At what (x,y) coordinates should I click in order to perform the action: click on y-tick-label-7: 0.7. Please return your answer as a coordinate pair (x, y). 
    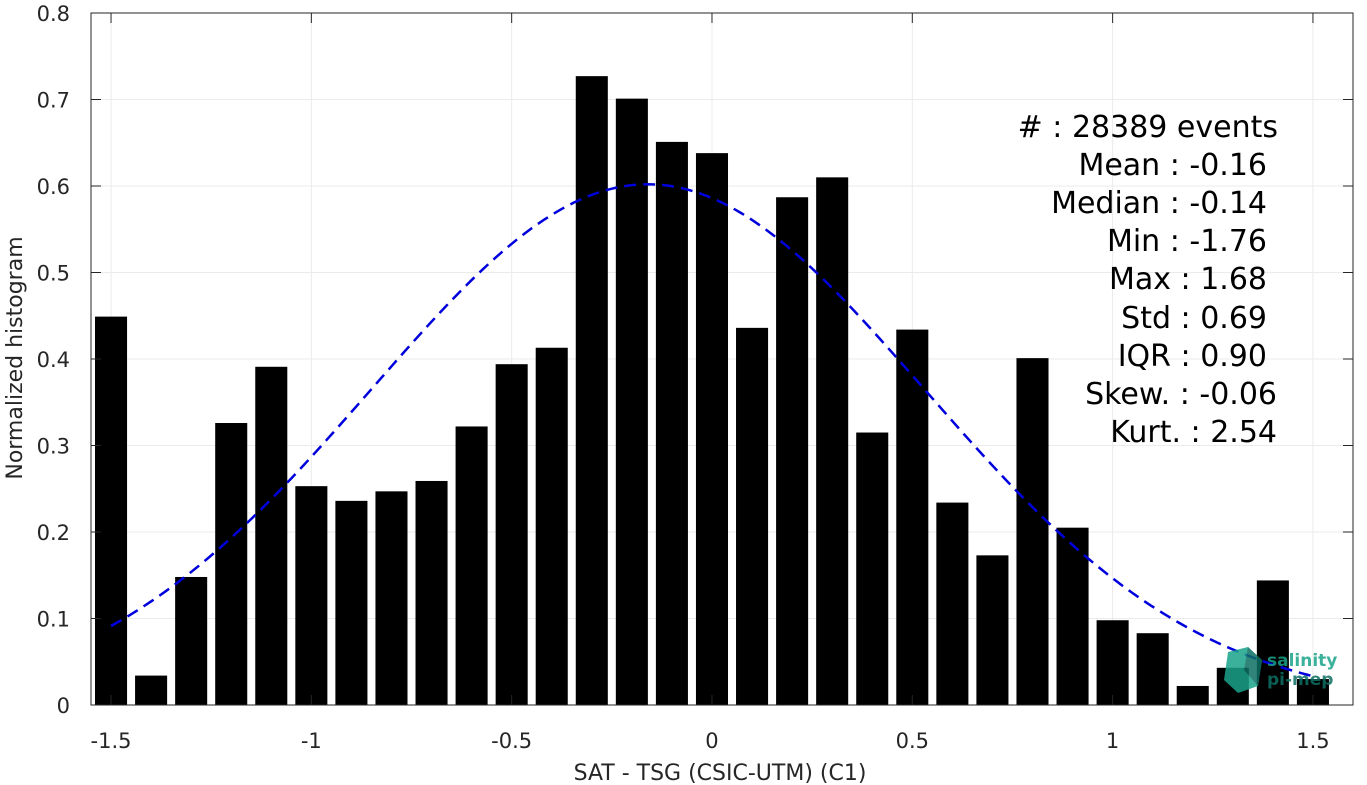
    Looking at the image, I should click on (53, 101).